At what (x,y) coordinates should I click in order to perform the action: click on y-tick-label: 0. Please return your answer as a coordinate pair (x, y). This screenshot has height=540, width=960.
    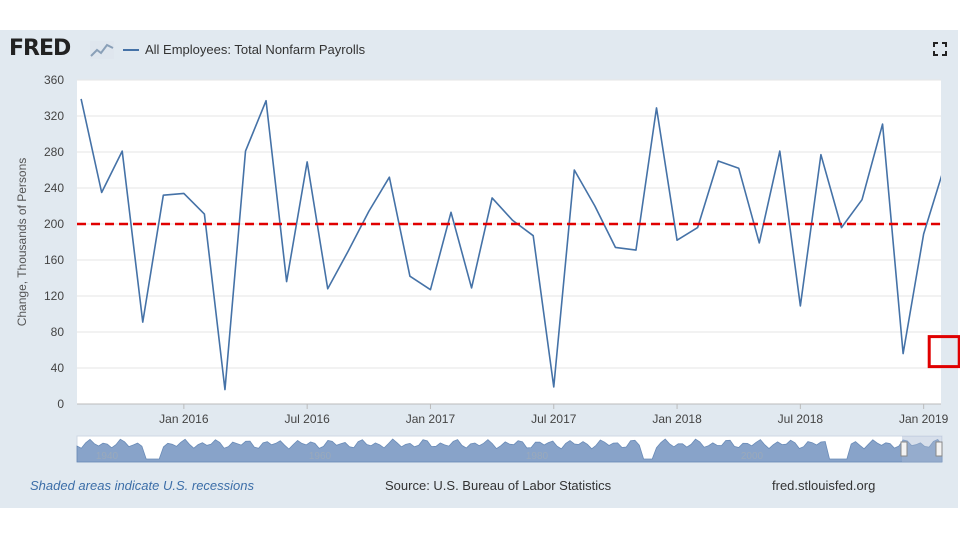
    Looking at the image, I should click on (60, 404).